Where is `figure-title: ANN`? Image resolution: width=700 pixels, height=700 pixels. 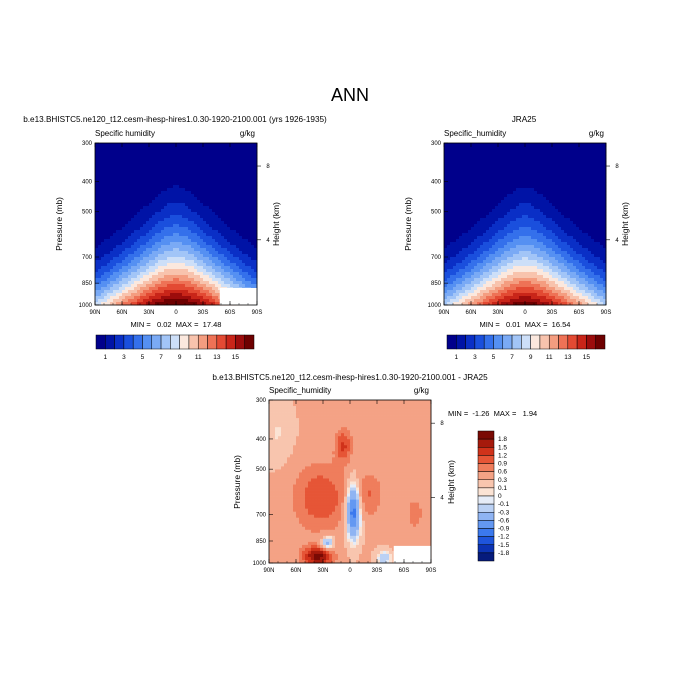
figure-title: ANN is located at coordinates (350, 95).